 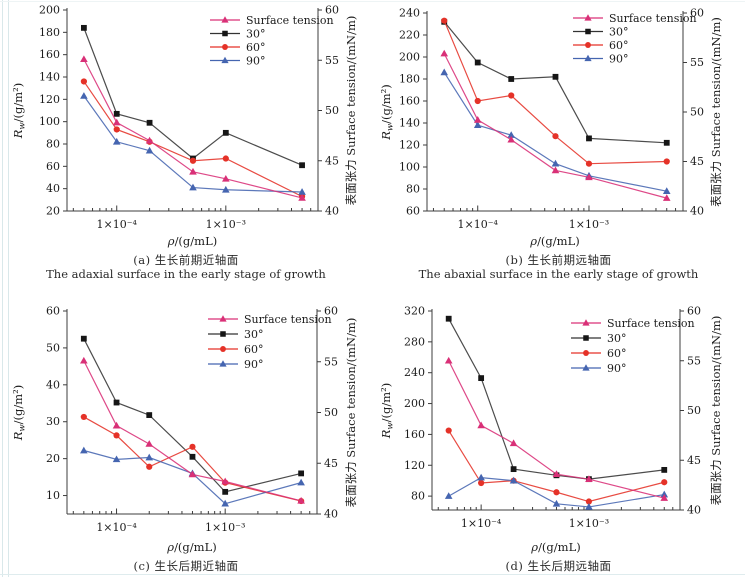 What do you see at coordinates (414, 341) in the screenshot?
I see `svg-text: 280` at bounding box center [414, 341].